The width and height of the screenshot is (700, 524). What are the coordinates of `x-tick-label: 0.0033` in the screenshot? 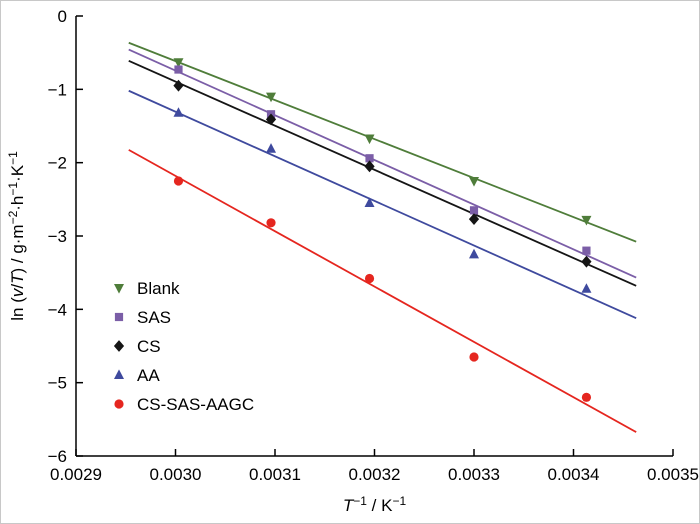 It's located at (474, 474).